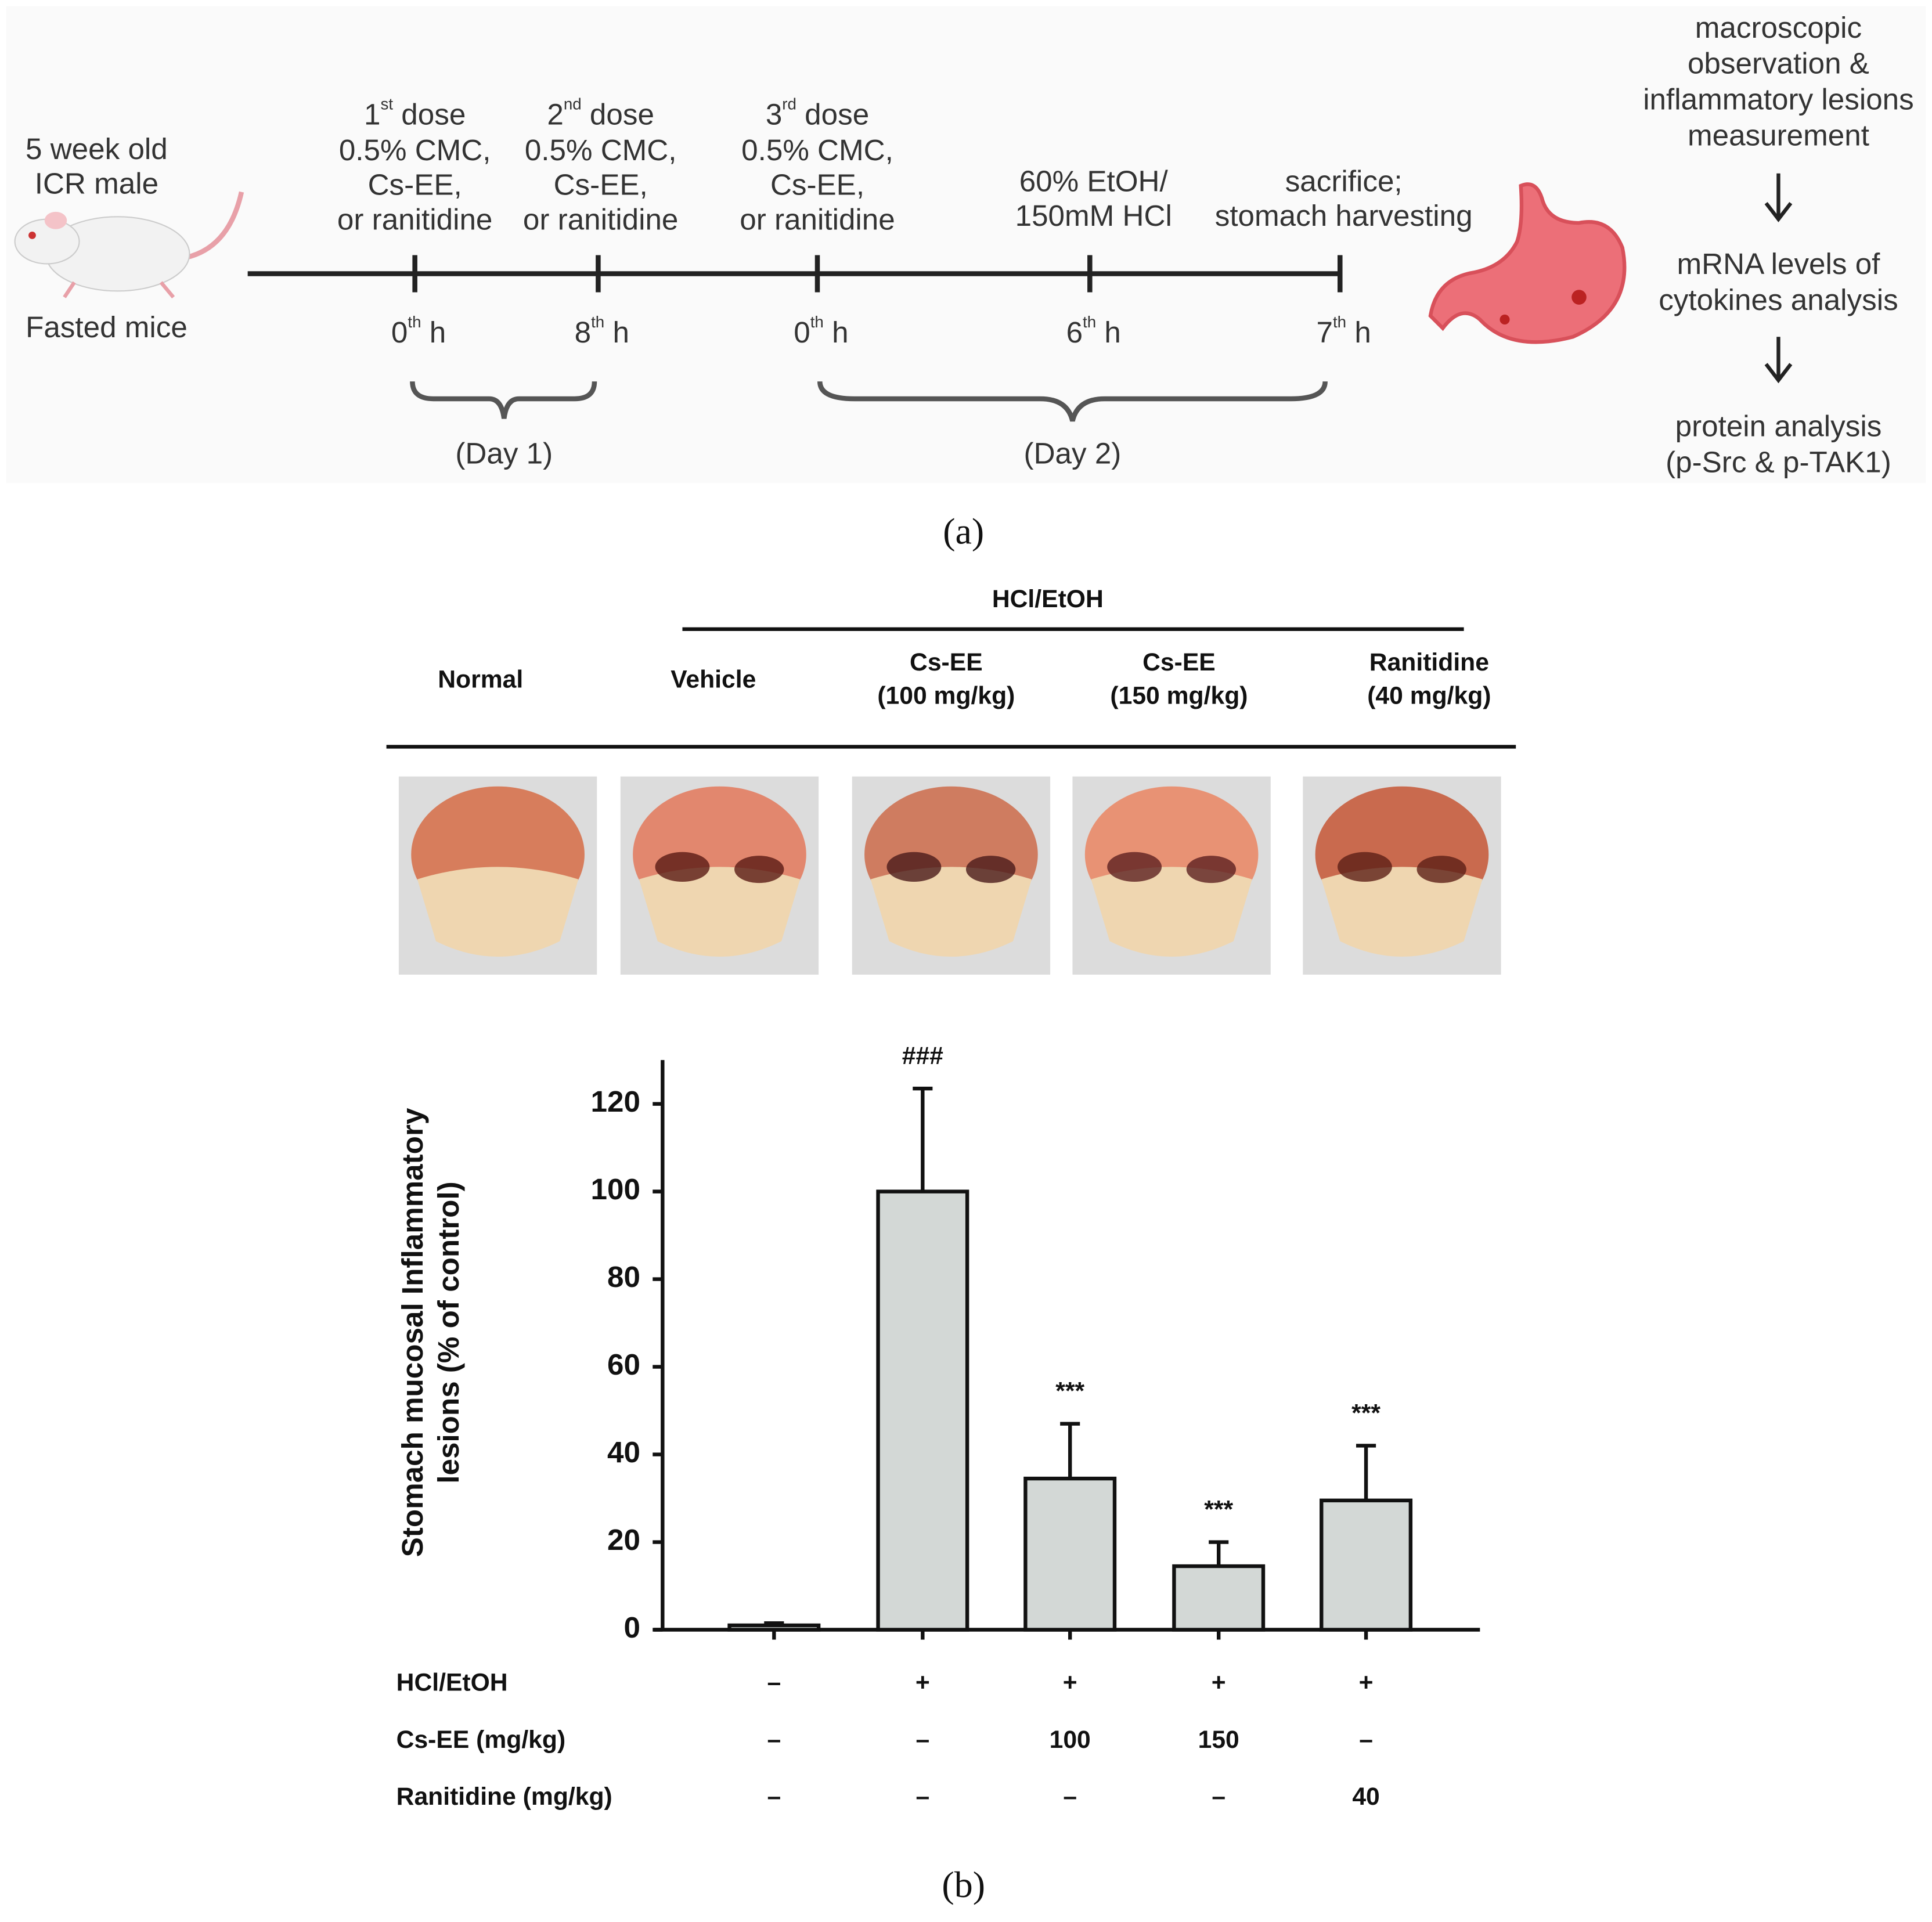  Describe the element at coordinates (713, 680) in the screenshot. I see `column-header: Vehicle` at that location.